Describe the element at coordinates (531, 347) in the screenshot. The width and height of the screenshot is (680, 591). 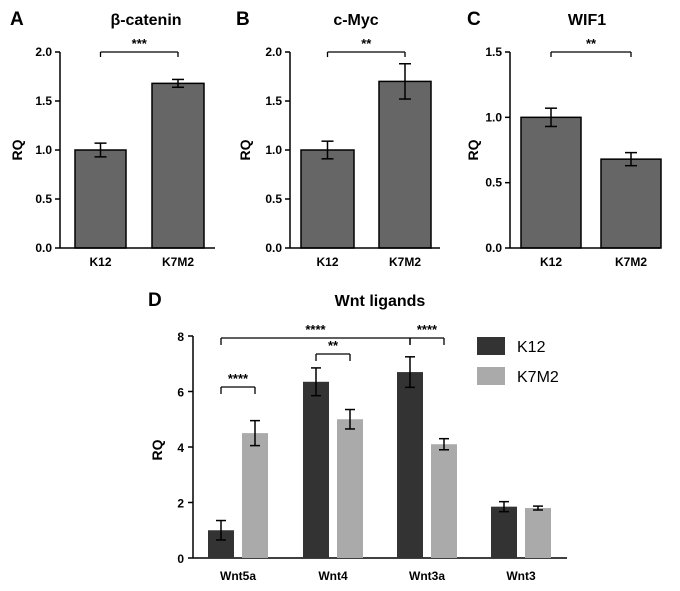
I see `legend-label: K12` at that location.